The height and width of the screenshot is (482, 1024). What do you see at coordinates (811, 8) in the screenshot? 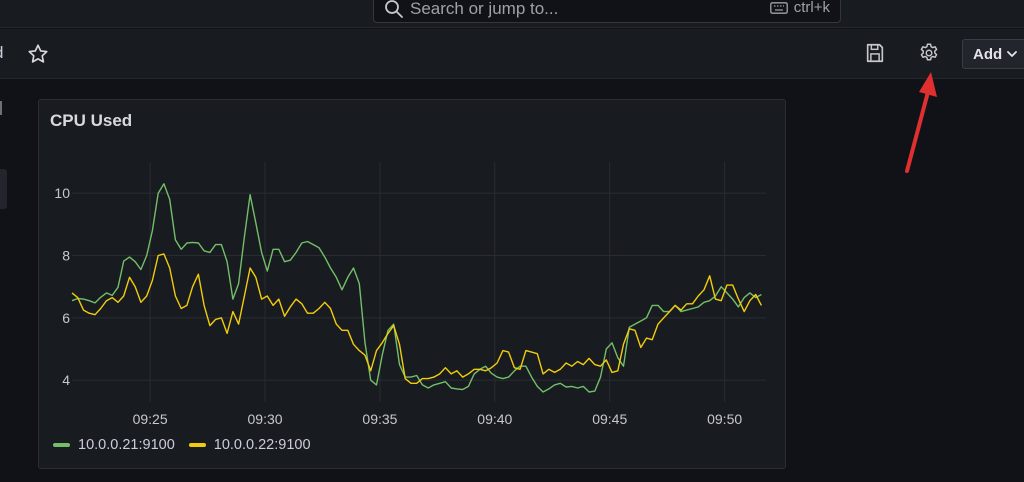
I see `search-shortcut-label: ctrl+k` at bounding box center [811, 8].